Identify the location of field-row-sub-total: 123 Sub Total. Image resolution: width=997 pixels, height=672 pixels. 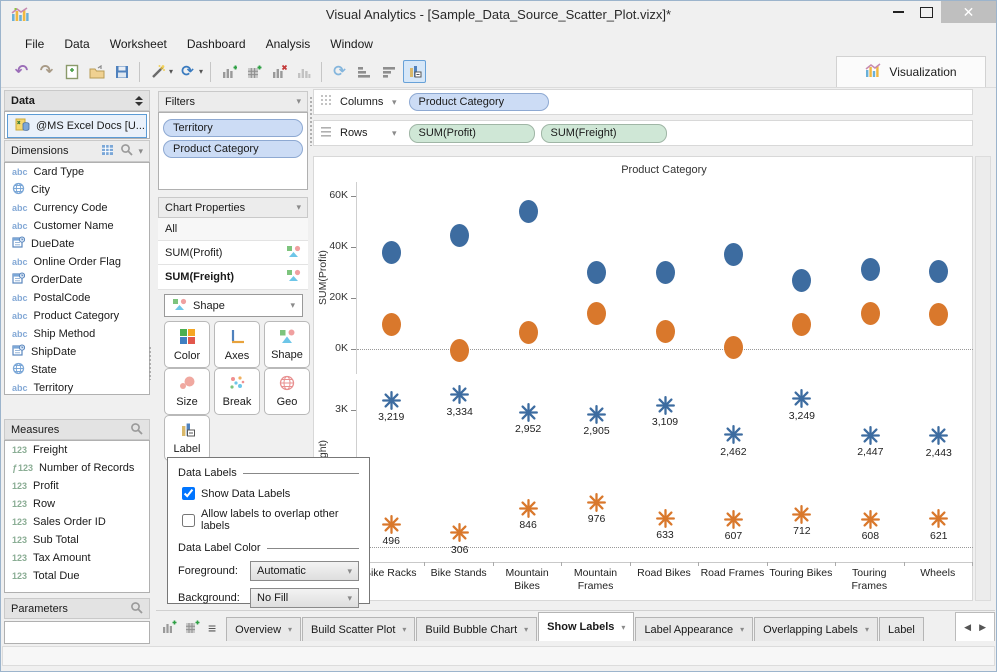
(77, 540).